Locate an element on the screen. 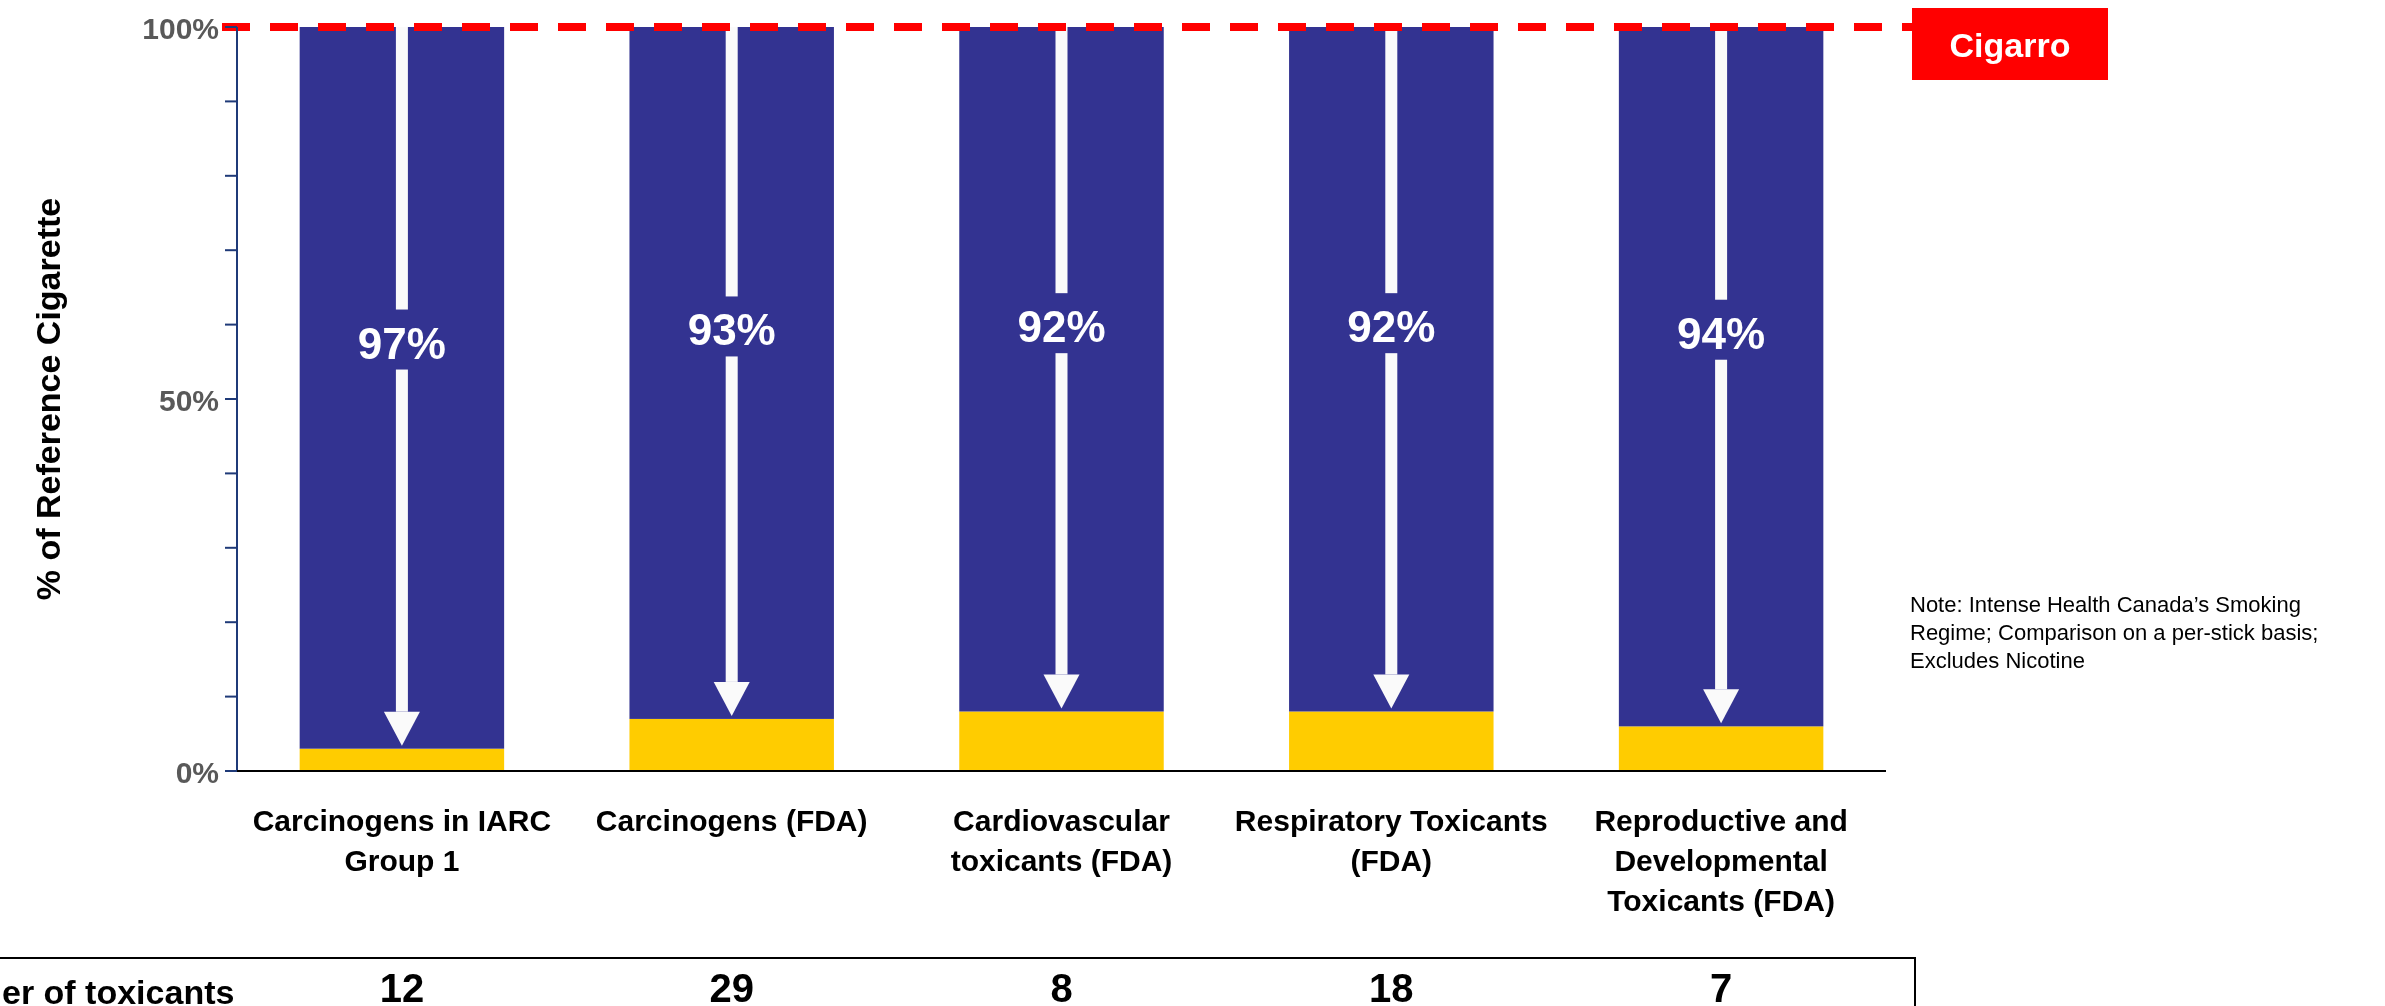 The height and width of the screenshot is (1006, 2385). x-tick-label: Reproductive and Developmental Toxicants (FDA) is located at coordinates (1721, 860).